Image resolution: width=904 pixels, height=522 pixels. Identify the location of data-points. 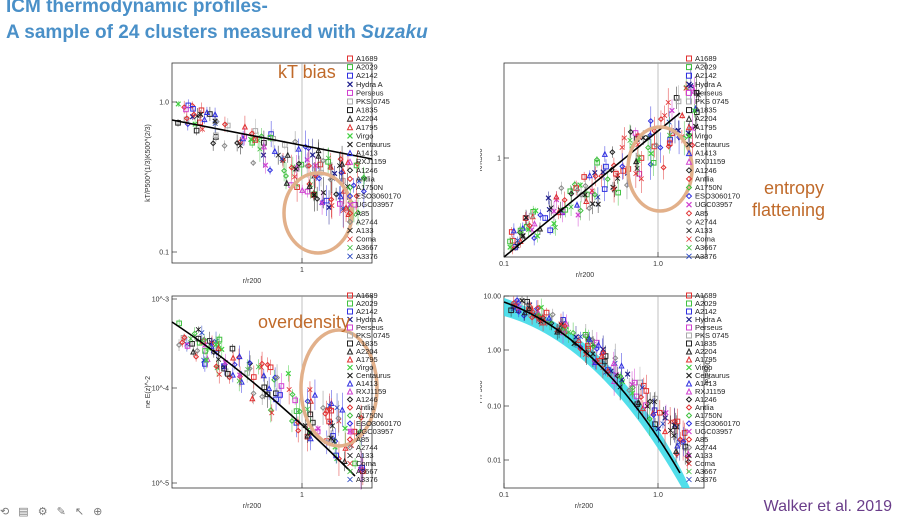
(271, 404).